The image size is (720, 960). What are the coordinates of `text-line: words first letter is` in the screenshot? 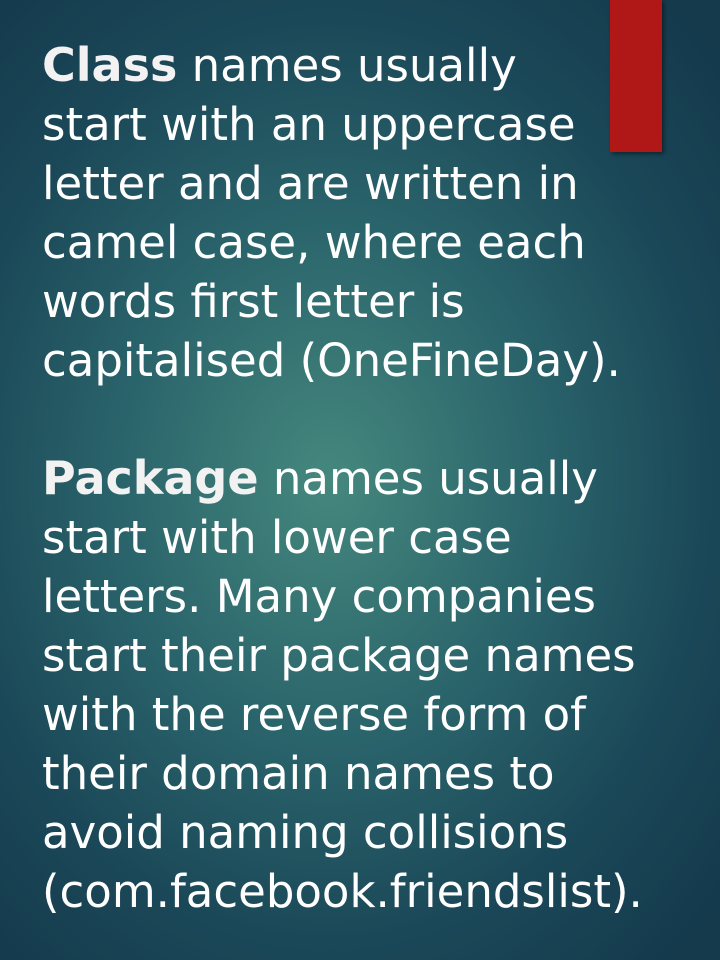 It's located at (253, 301).